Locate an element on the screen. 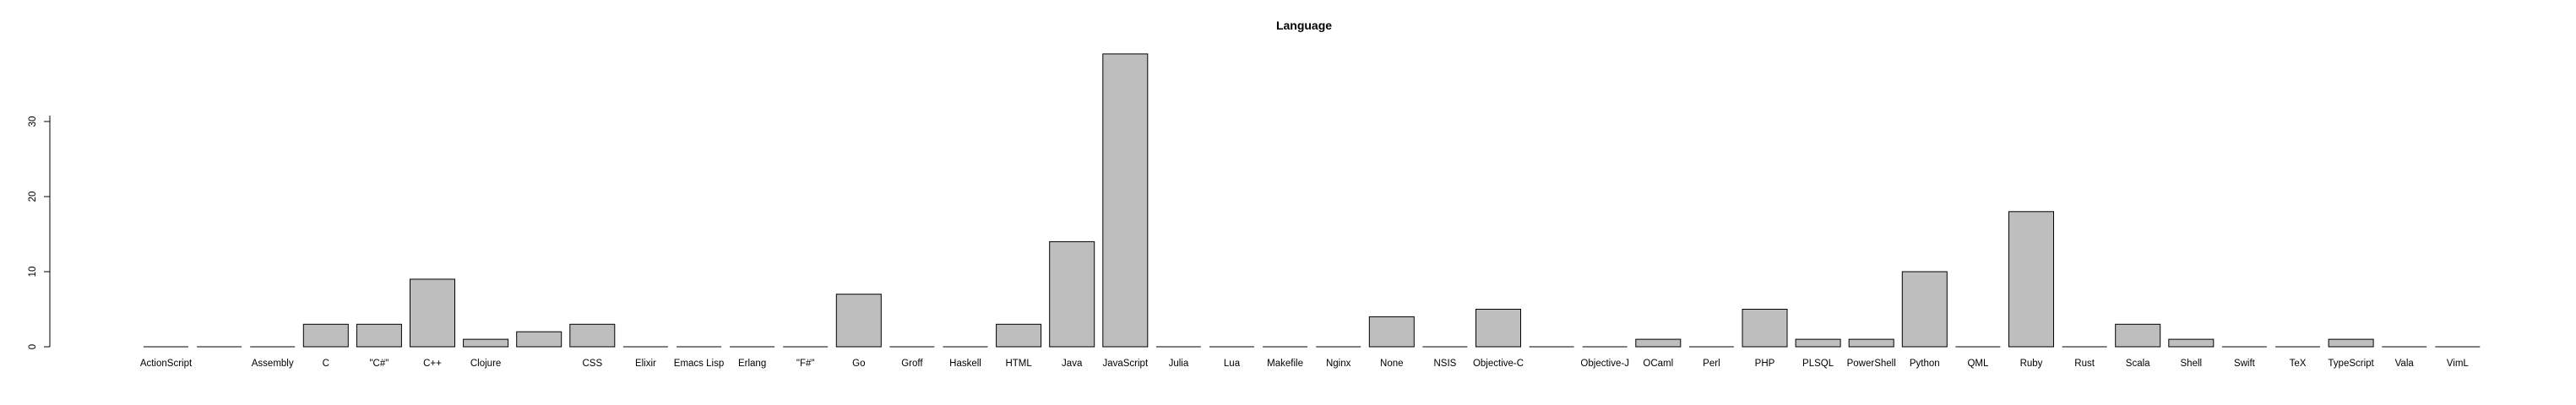  x-tick-label: NSIS is located at coordinates (1444, 364).